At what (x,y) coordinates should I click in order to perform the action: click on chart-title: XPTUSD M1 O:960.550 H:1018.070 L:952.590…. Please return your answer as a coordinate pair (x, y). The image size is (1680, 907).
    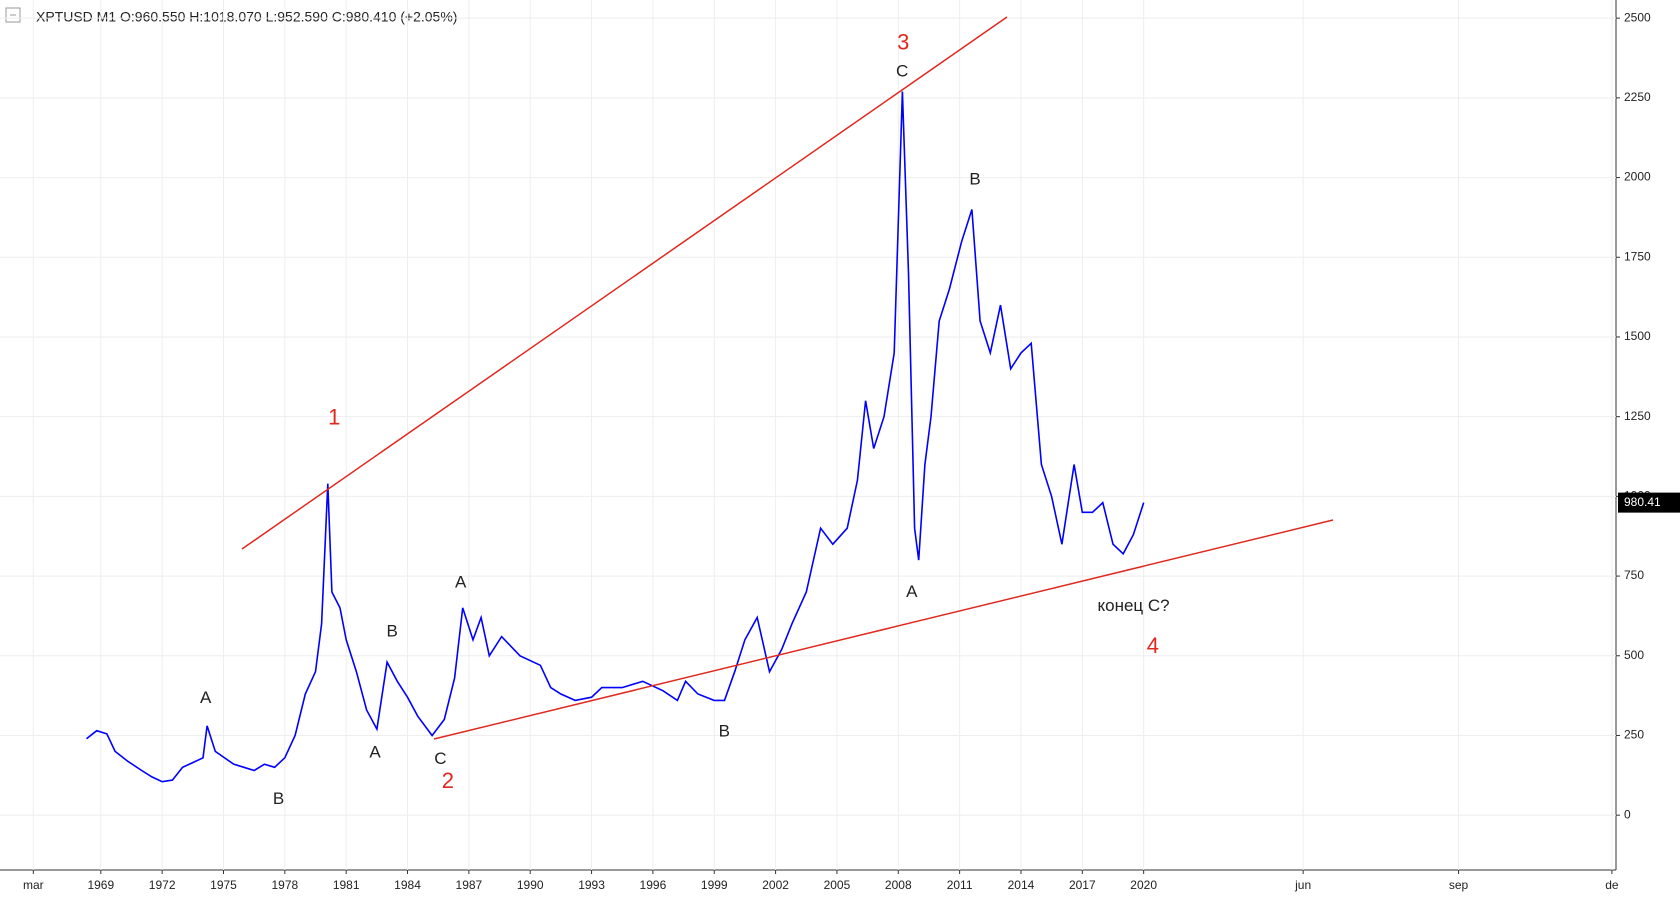
    Looking at the image, I should click on (246, 17).